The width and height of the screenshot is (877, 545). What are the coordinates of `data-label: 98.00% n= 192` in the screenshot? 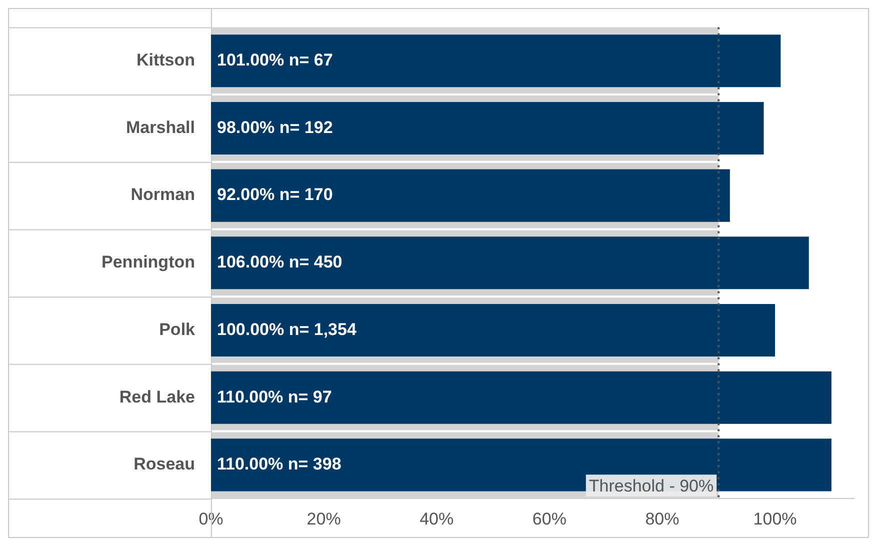 It's located at (275, 127).